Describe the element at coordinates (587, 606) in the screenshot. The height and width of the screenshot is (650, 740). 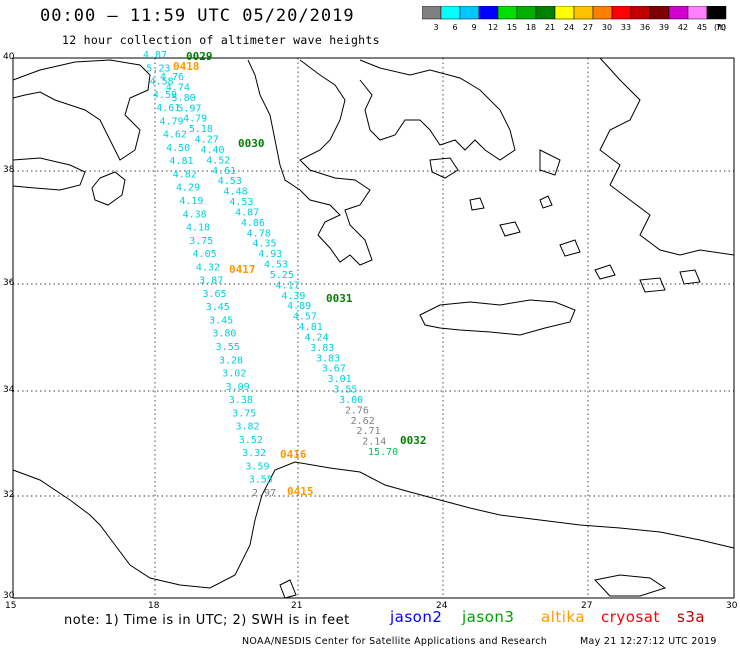
I see `lon-label-27: 27` at that location.